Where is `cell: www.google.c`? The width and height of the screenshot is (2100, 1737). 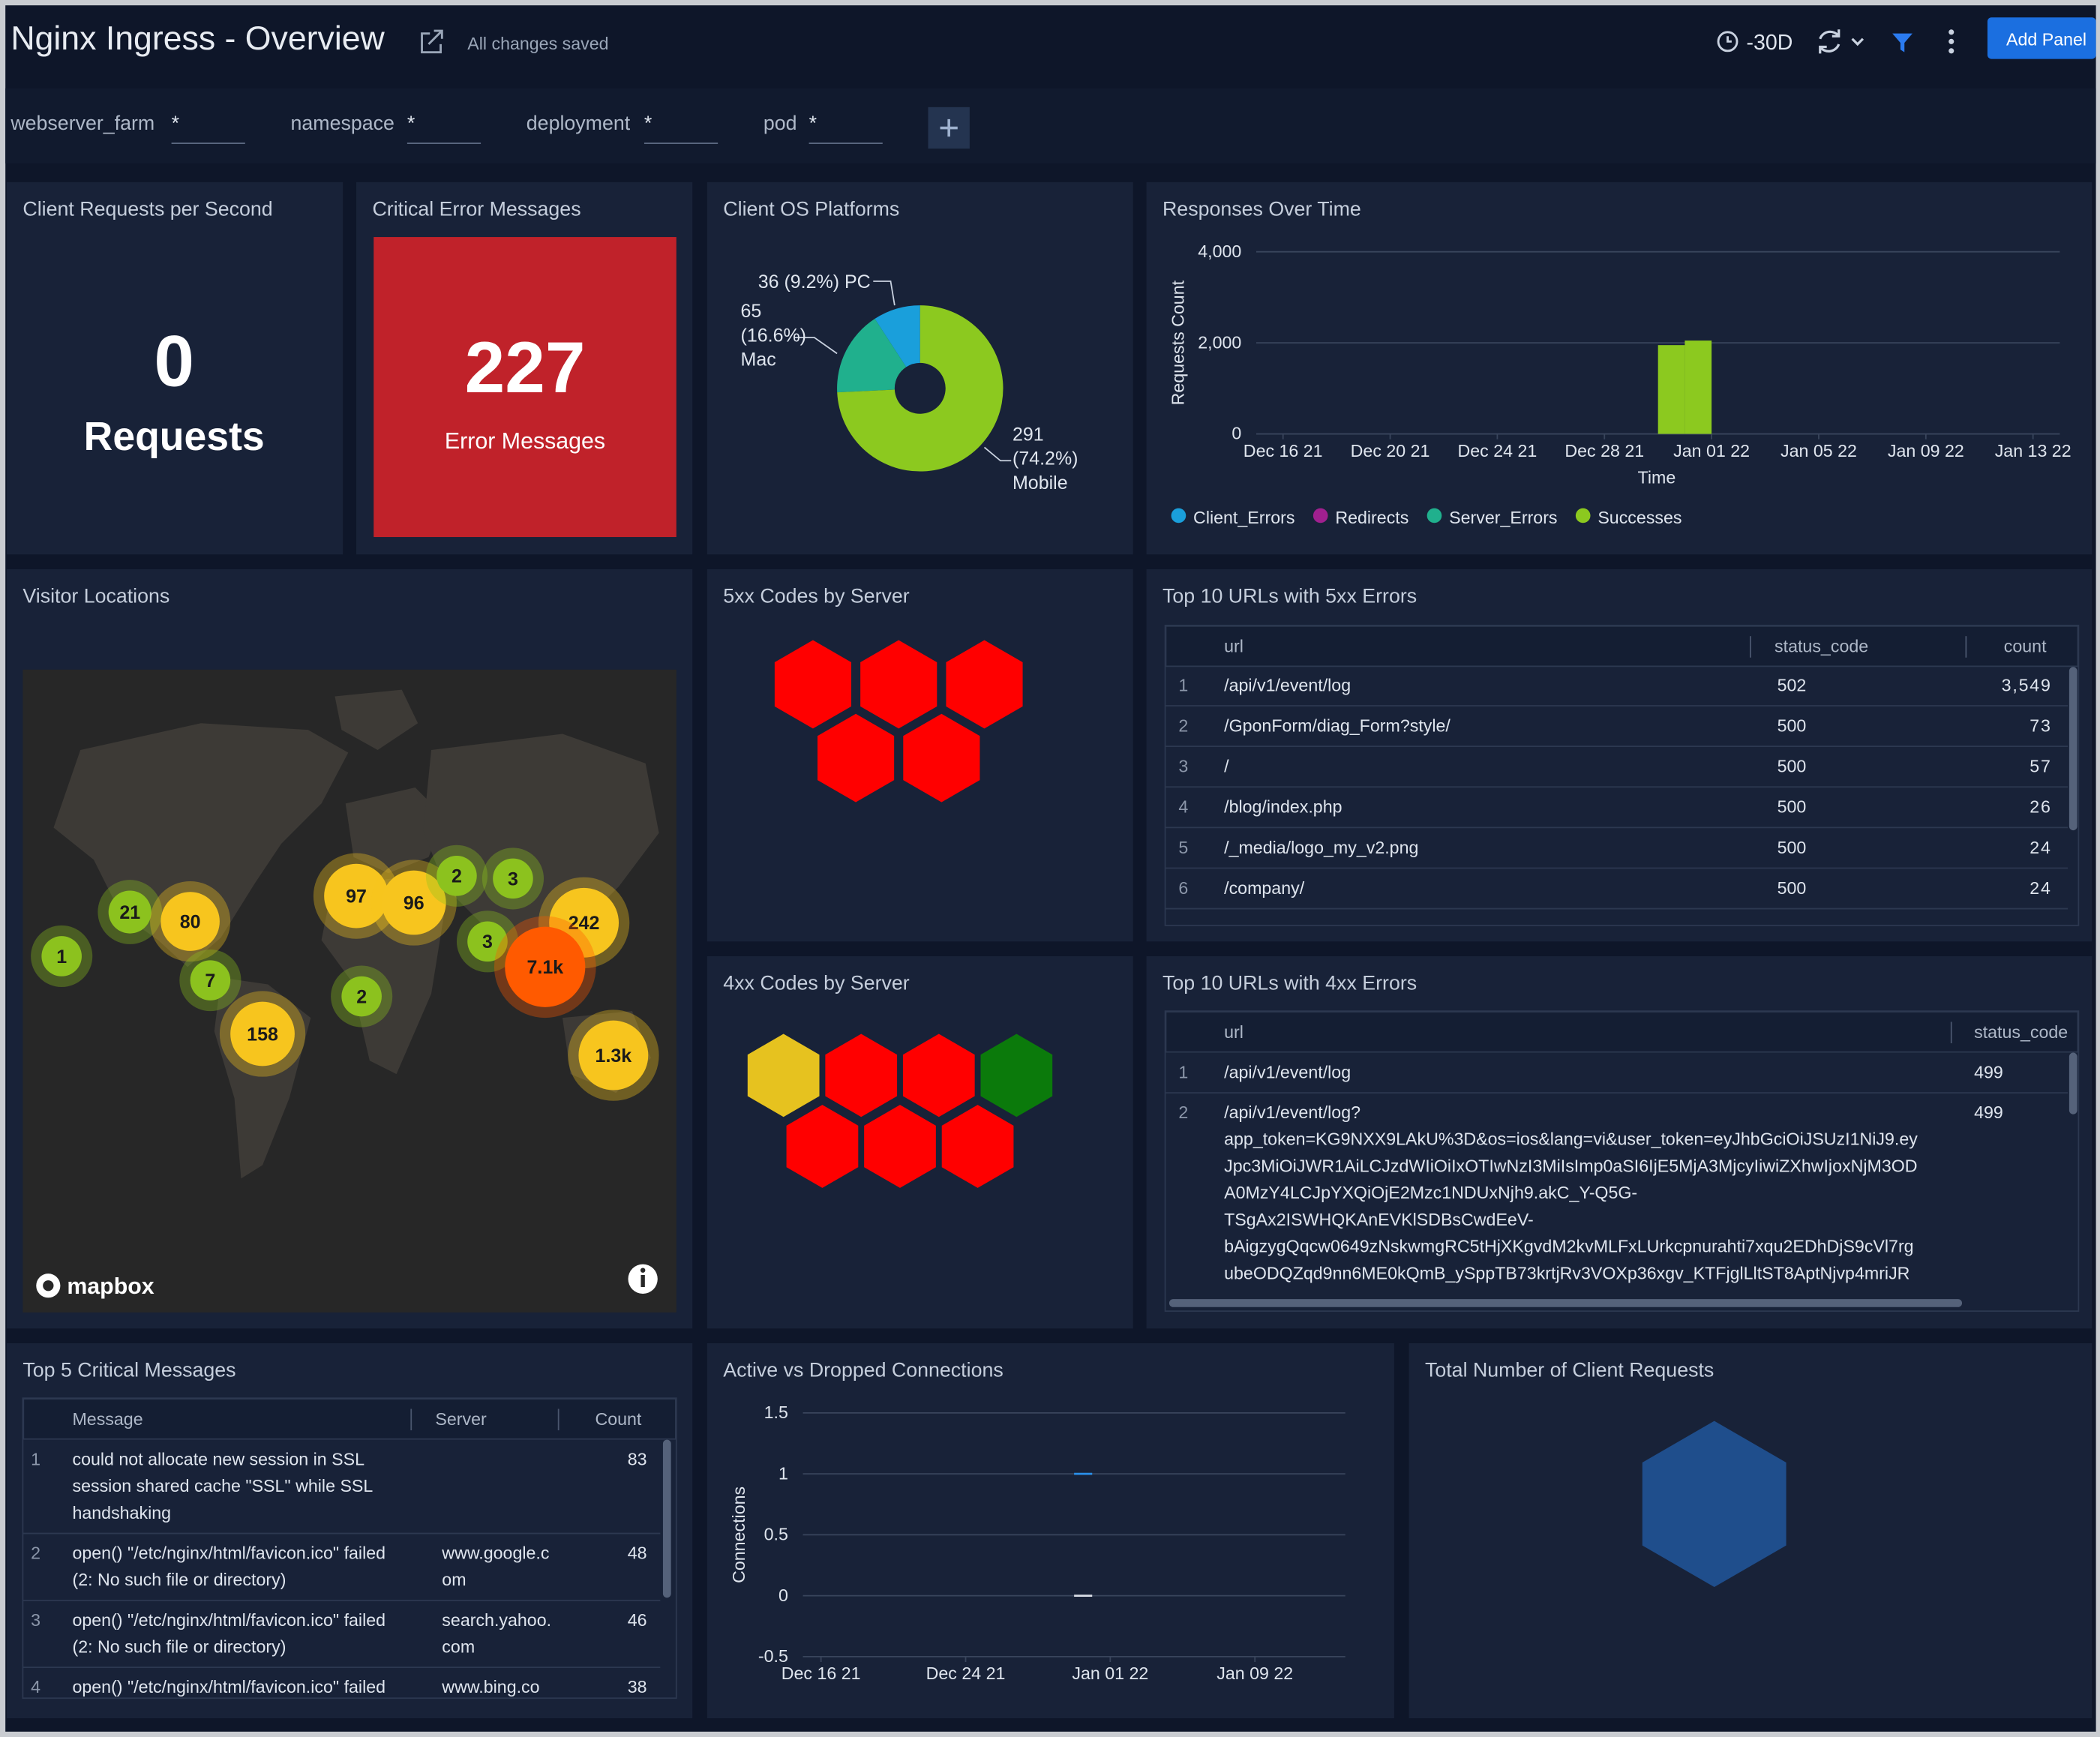
cell: www.google.c is located at coordinates (495, 1553).